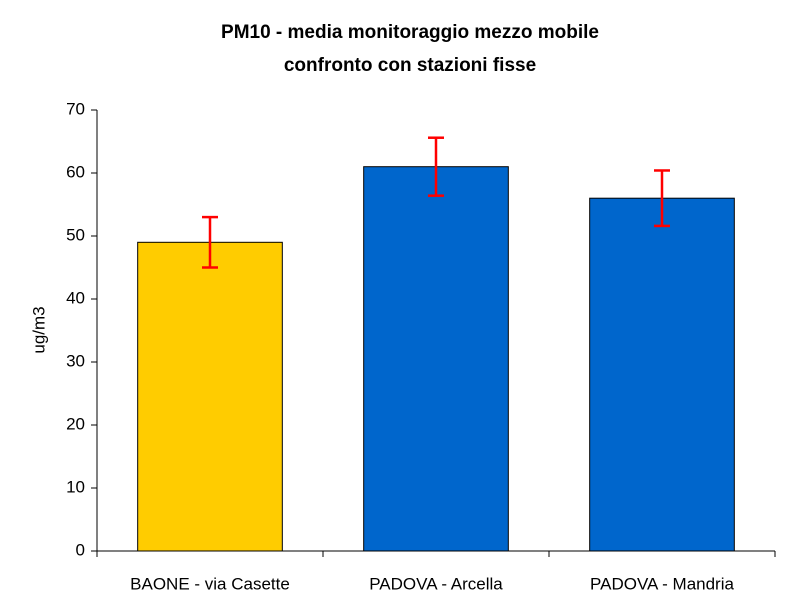 The width and height of the screenshot is (785, 599). What do you see at coordinates (75, 486) in the screenshot?
I see `y-tick-label: 10` at bounding box center [75, 486].